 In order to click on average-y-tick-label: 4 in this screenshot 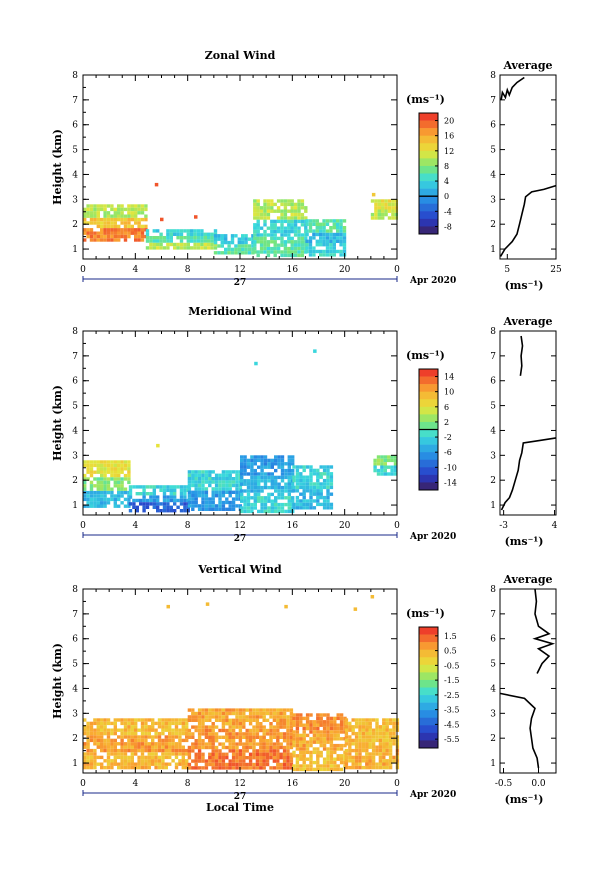, I will do `click(493, 431)`.